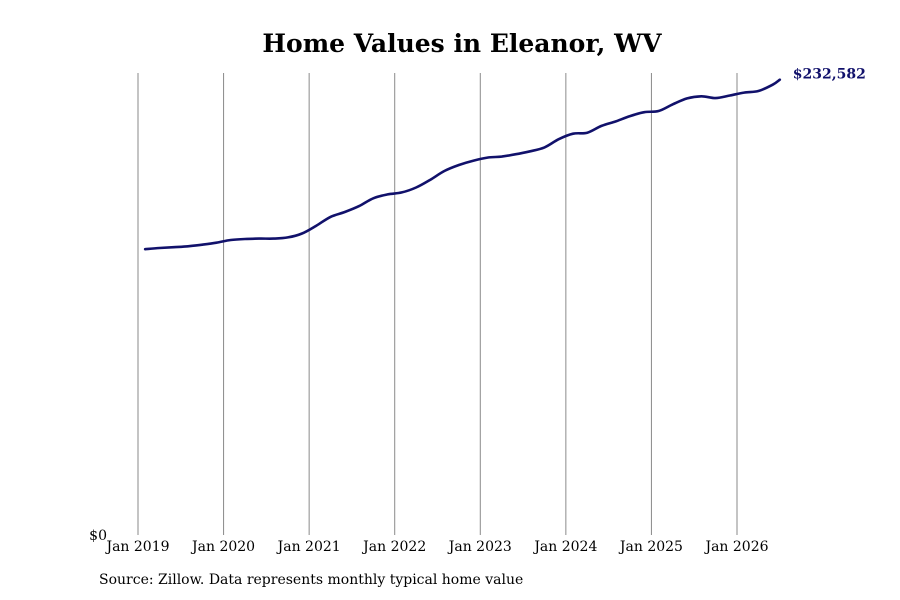 This screenshot has height=600, width=900. I want to click on y-tick-label: $0, so click(98, 536).